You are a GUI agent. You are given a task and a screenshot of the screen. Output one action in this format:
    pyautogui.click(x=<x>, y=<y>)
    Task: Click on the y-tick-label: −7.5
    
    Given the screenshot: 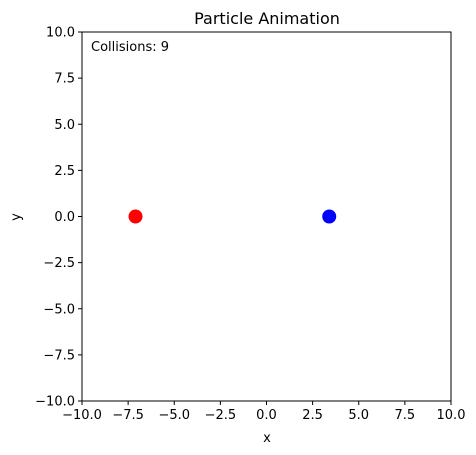 What is the action you would take?
    pyautogui.click(x=59, y=355)
    